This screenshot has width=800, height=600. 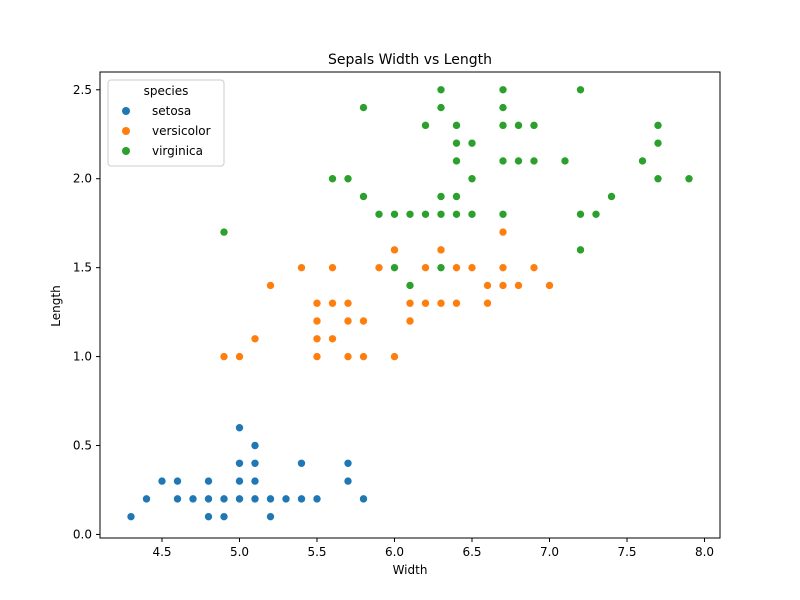 What do you see at coordinates (161, 552) in the screenshot?
I see `x-tick-label: 4.5` at bounding box center [161, 552].